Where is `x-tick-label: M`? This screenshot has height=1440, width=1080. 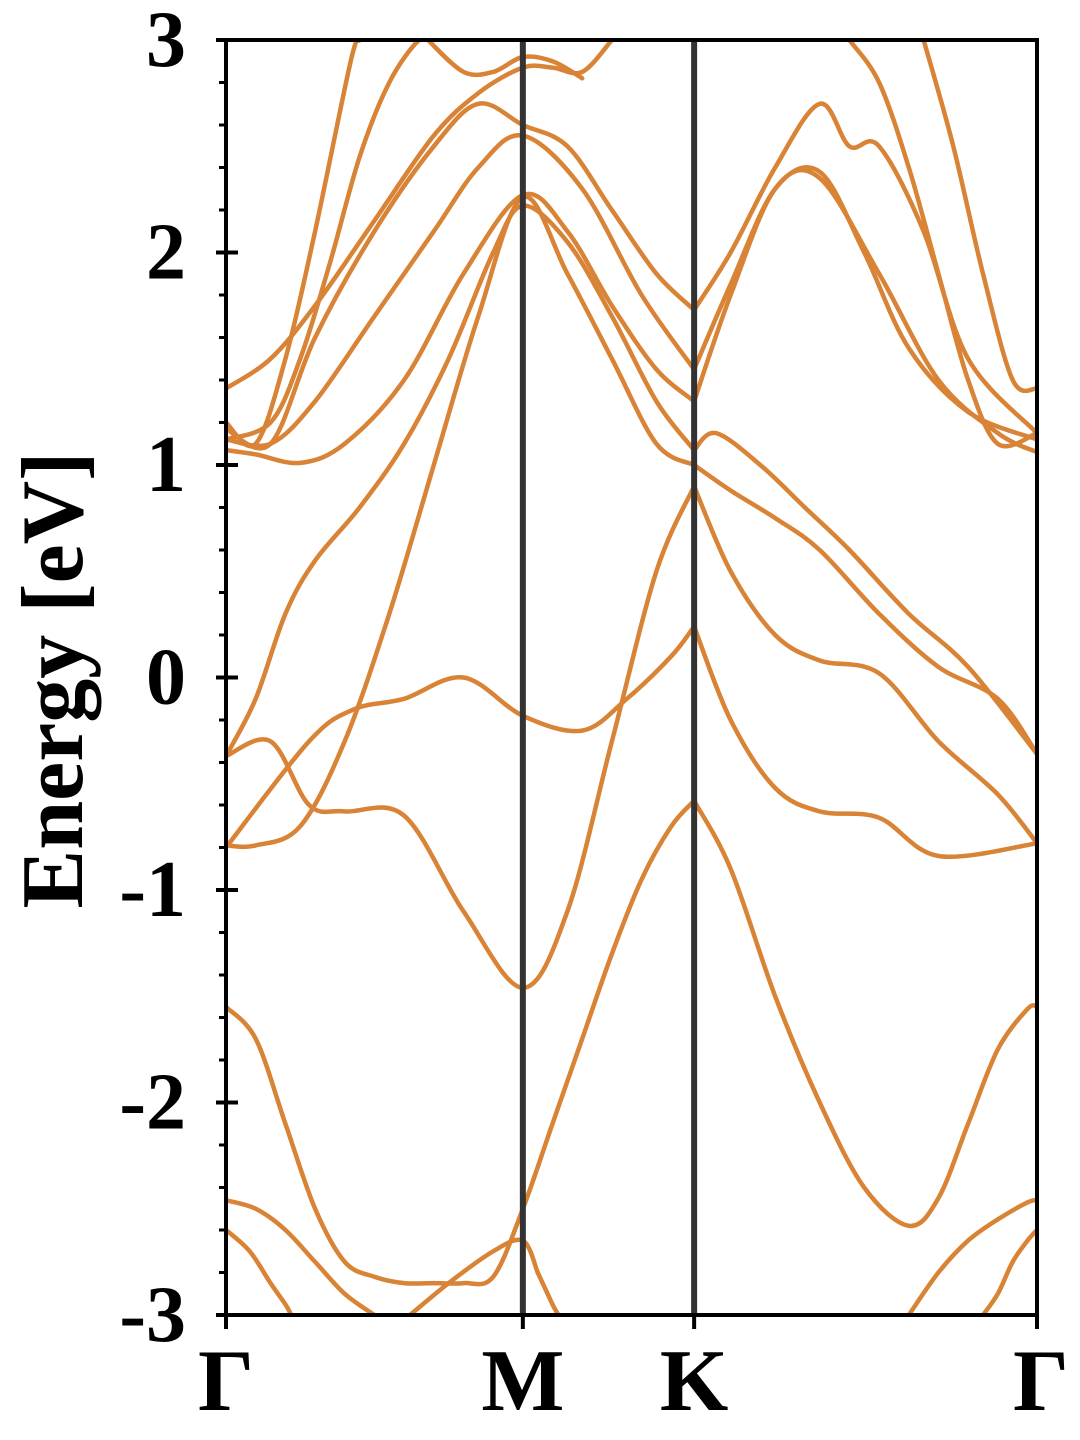
x-tick-label: M is located at coordinates (522, 1381).